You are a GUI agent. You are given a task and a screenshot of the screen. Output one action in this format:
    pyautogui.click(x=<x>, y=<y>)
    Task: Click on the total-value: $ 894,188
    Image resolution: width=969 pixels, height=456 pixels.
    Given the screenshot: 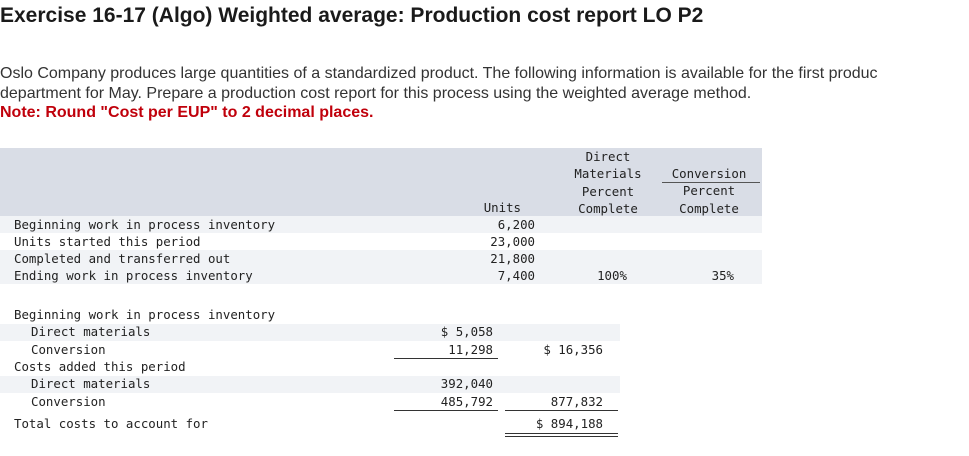 What is the action you would take?
    pyautogui.click(x=569, y=423)
    